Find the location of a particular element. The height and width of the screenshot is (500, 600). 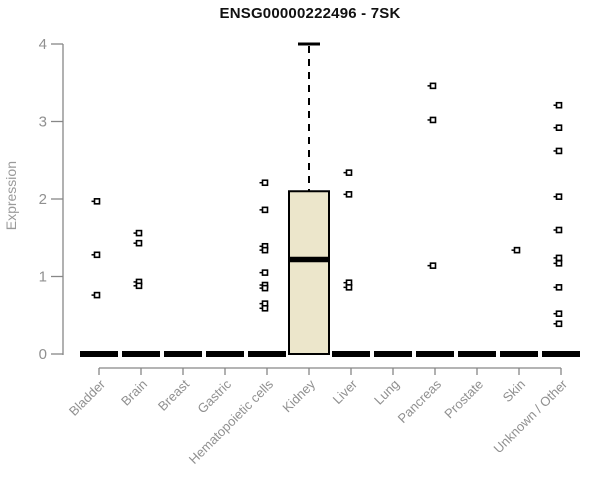

x-tick-label: Prostate is located at coordinates (463, 399).